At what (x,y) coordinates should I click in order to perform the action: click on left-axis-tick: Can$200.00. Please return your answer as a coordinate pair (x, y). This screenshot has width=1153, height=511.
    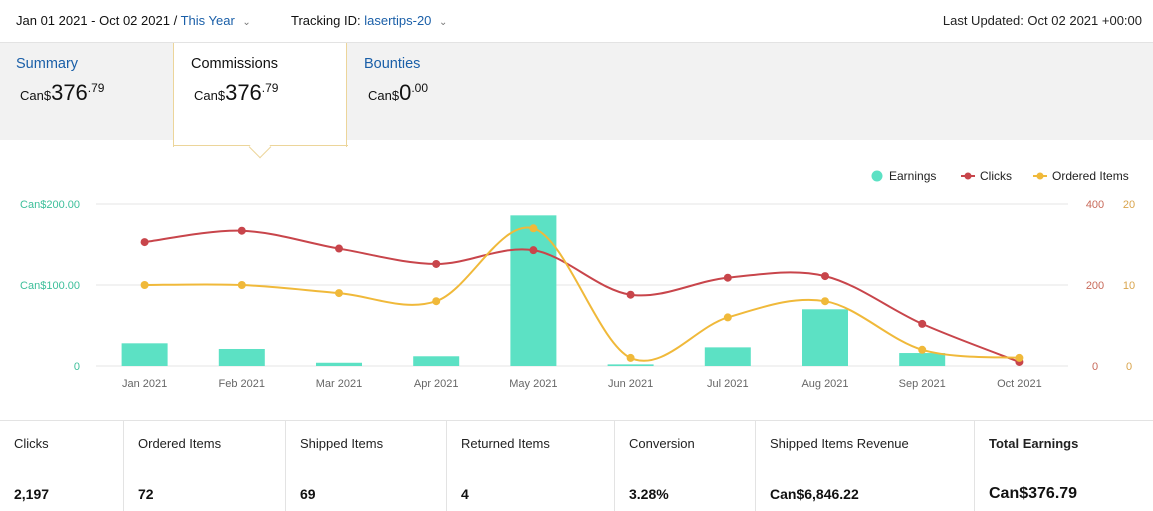
    Looking at the image, I should click on (50, 205).